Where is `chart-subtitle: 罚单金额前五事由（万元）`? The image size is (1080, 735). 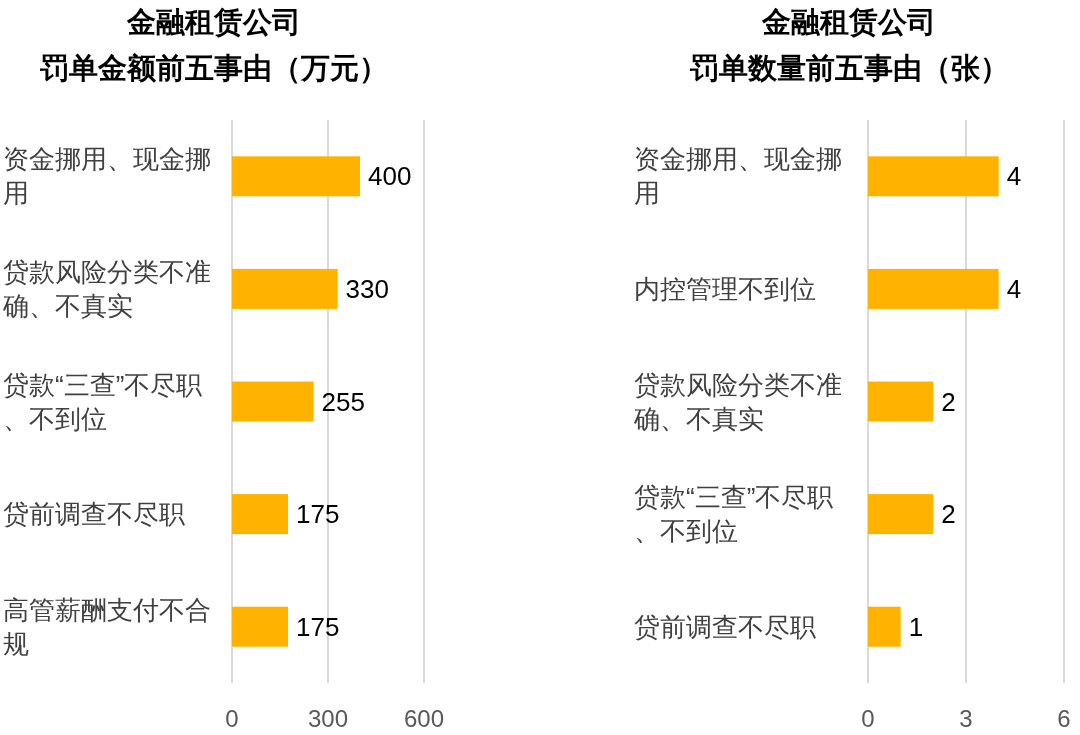
chart-subtitle: 罚单金额前五事由（万元） is located at coordinates (213, 68).